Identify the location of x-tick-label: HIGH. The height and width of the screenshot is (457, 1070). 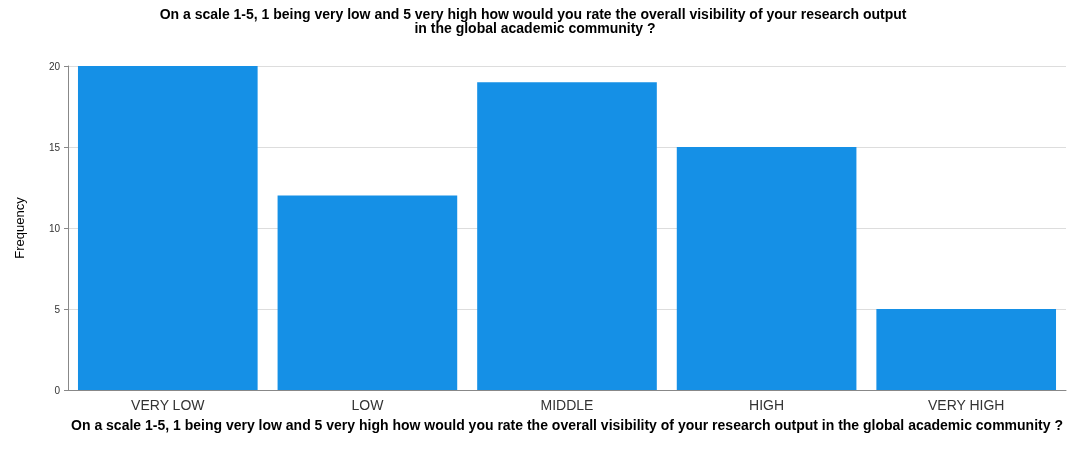
(767, 405).